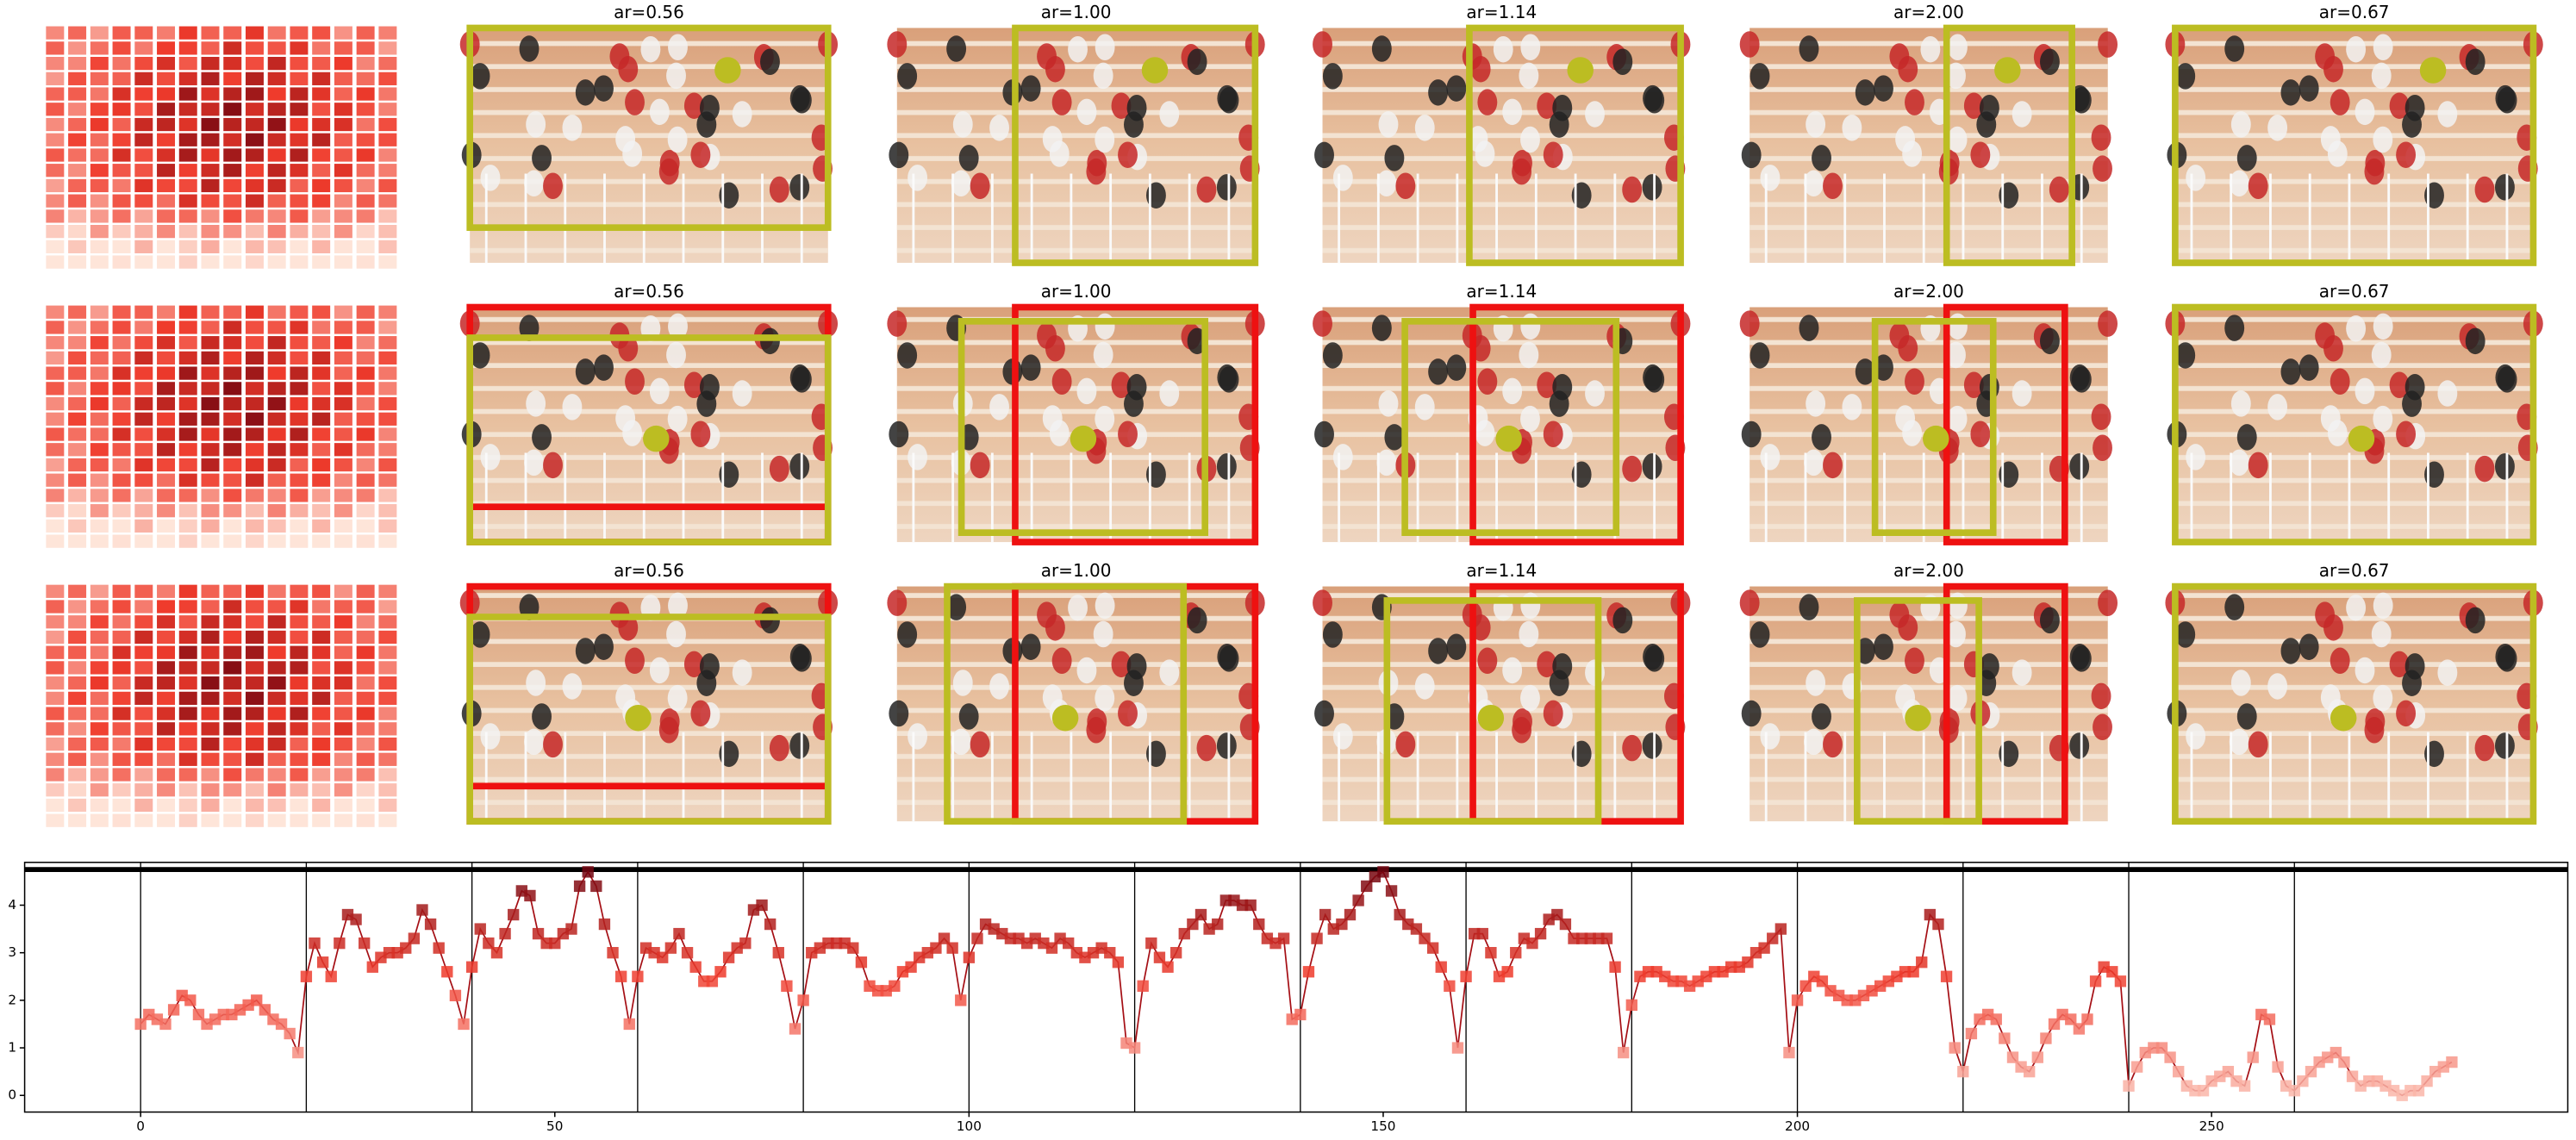  What do you see at coordinates (1501, 570) in the screenshot?
I see `panel-title: ar=1.14` at bounding box center [1501, 570].